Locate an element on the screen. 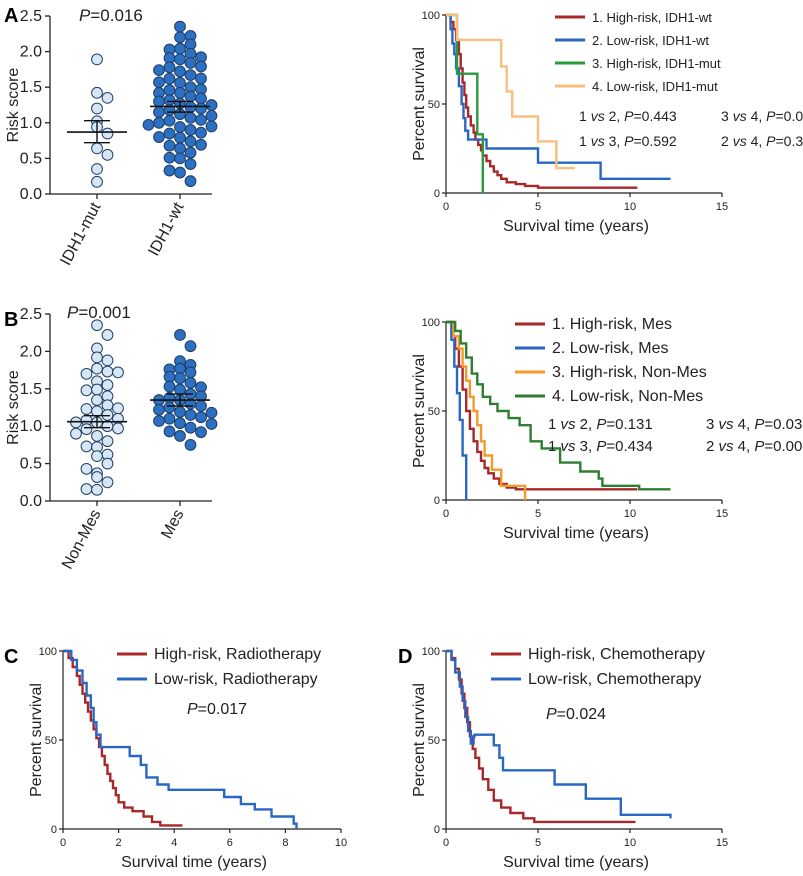  pairwise-p-value-part: 3, is located at coordinates (586, 446).